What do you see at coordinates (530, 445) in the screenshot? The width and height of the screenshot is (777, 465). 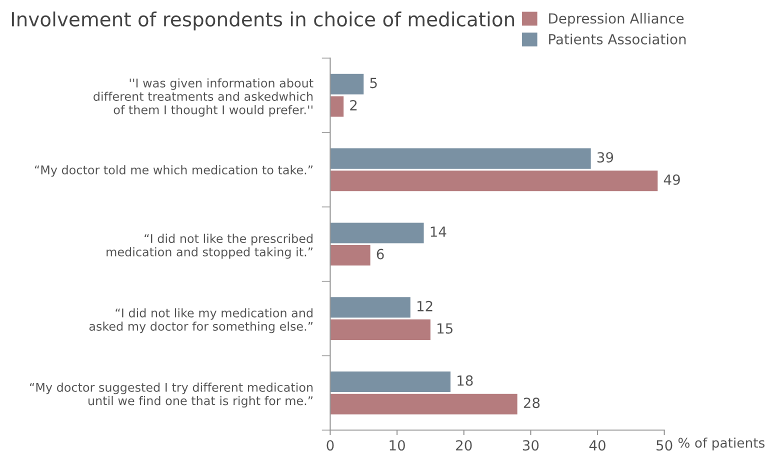 I see `x-tick-label: 30` at bounding box center [530, 445].